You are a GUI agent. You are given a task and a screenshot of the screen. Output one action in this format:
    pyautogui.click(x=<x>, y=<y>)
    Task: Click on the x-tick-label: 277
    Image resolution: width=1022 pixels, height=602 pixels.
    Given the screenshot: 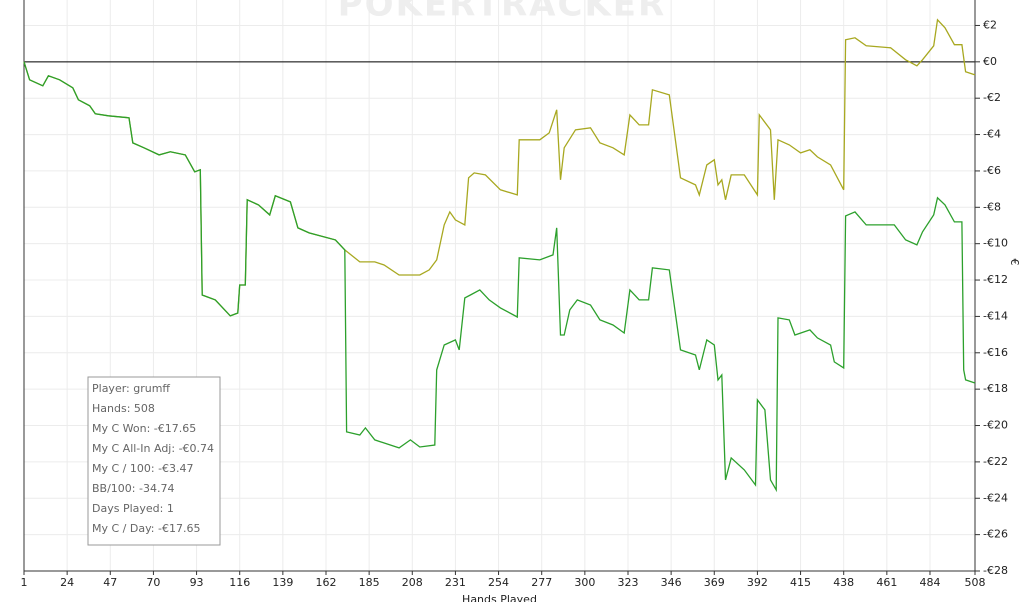 What is the action you would take?
    pyautogui.click(x=541, y=582)
    